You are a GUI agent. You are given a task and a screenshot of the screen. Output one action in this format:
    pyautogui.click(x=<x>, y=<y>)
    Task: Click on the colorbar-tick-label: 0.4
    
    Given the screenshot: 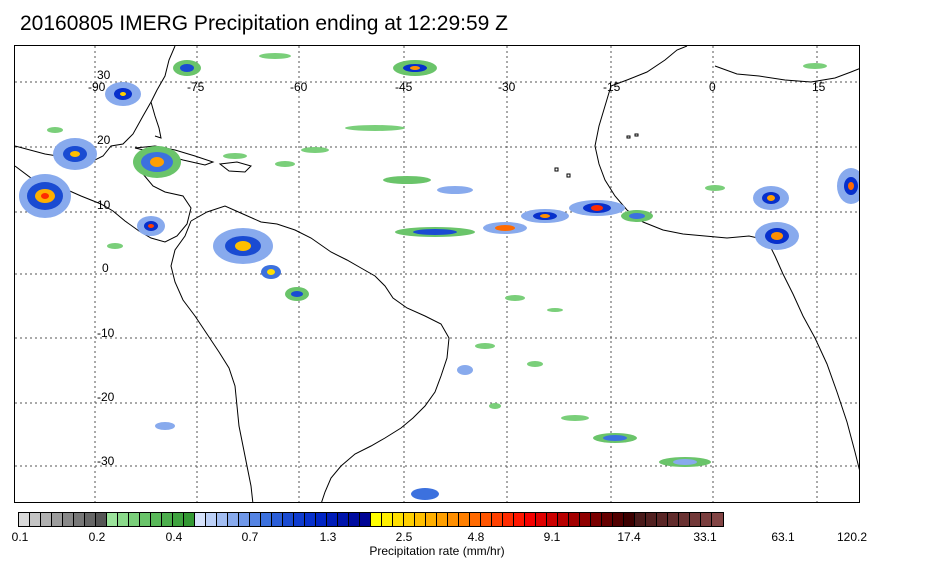 What is the action you would take?
    pyautogui.click(x=174, y=537)
    